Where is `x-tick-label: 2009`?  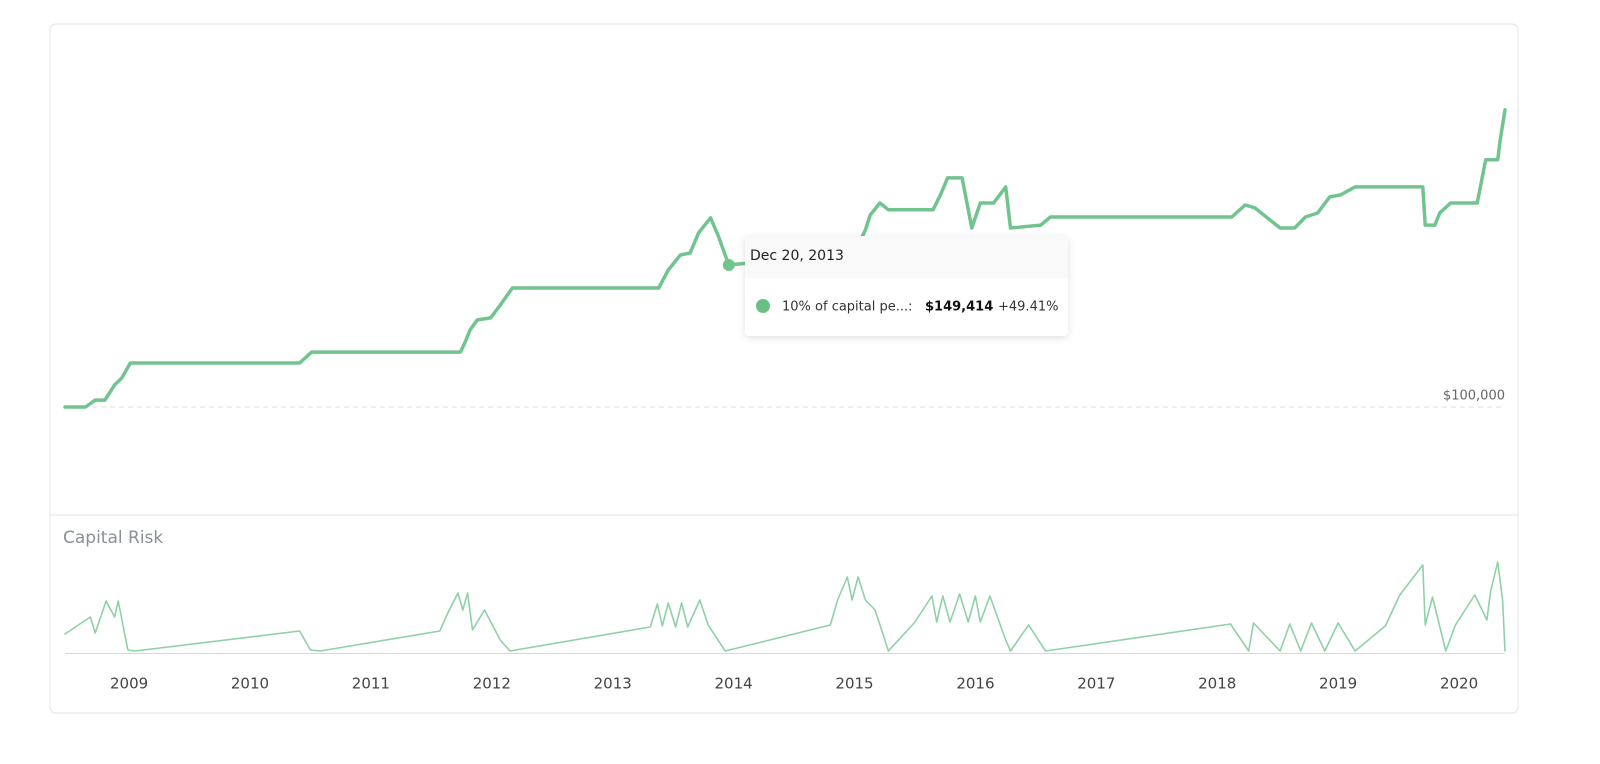
x-tick-label: 2009 is located at coordinates (129, 684).